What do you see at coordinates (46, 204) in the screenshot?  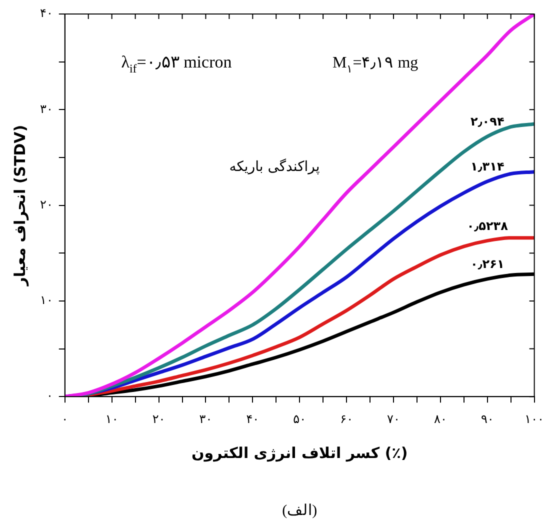 I see `y-tick-label: ۲۰` at bounding box center [46, 204].